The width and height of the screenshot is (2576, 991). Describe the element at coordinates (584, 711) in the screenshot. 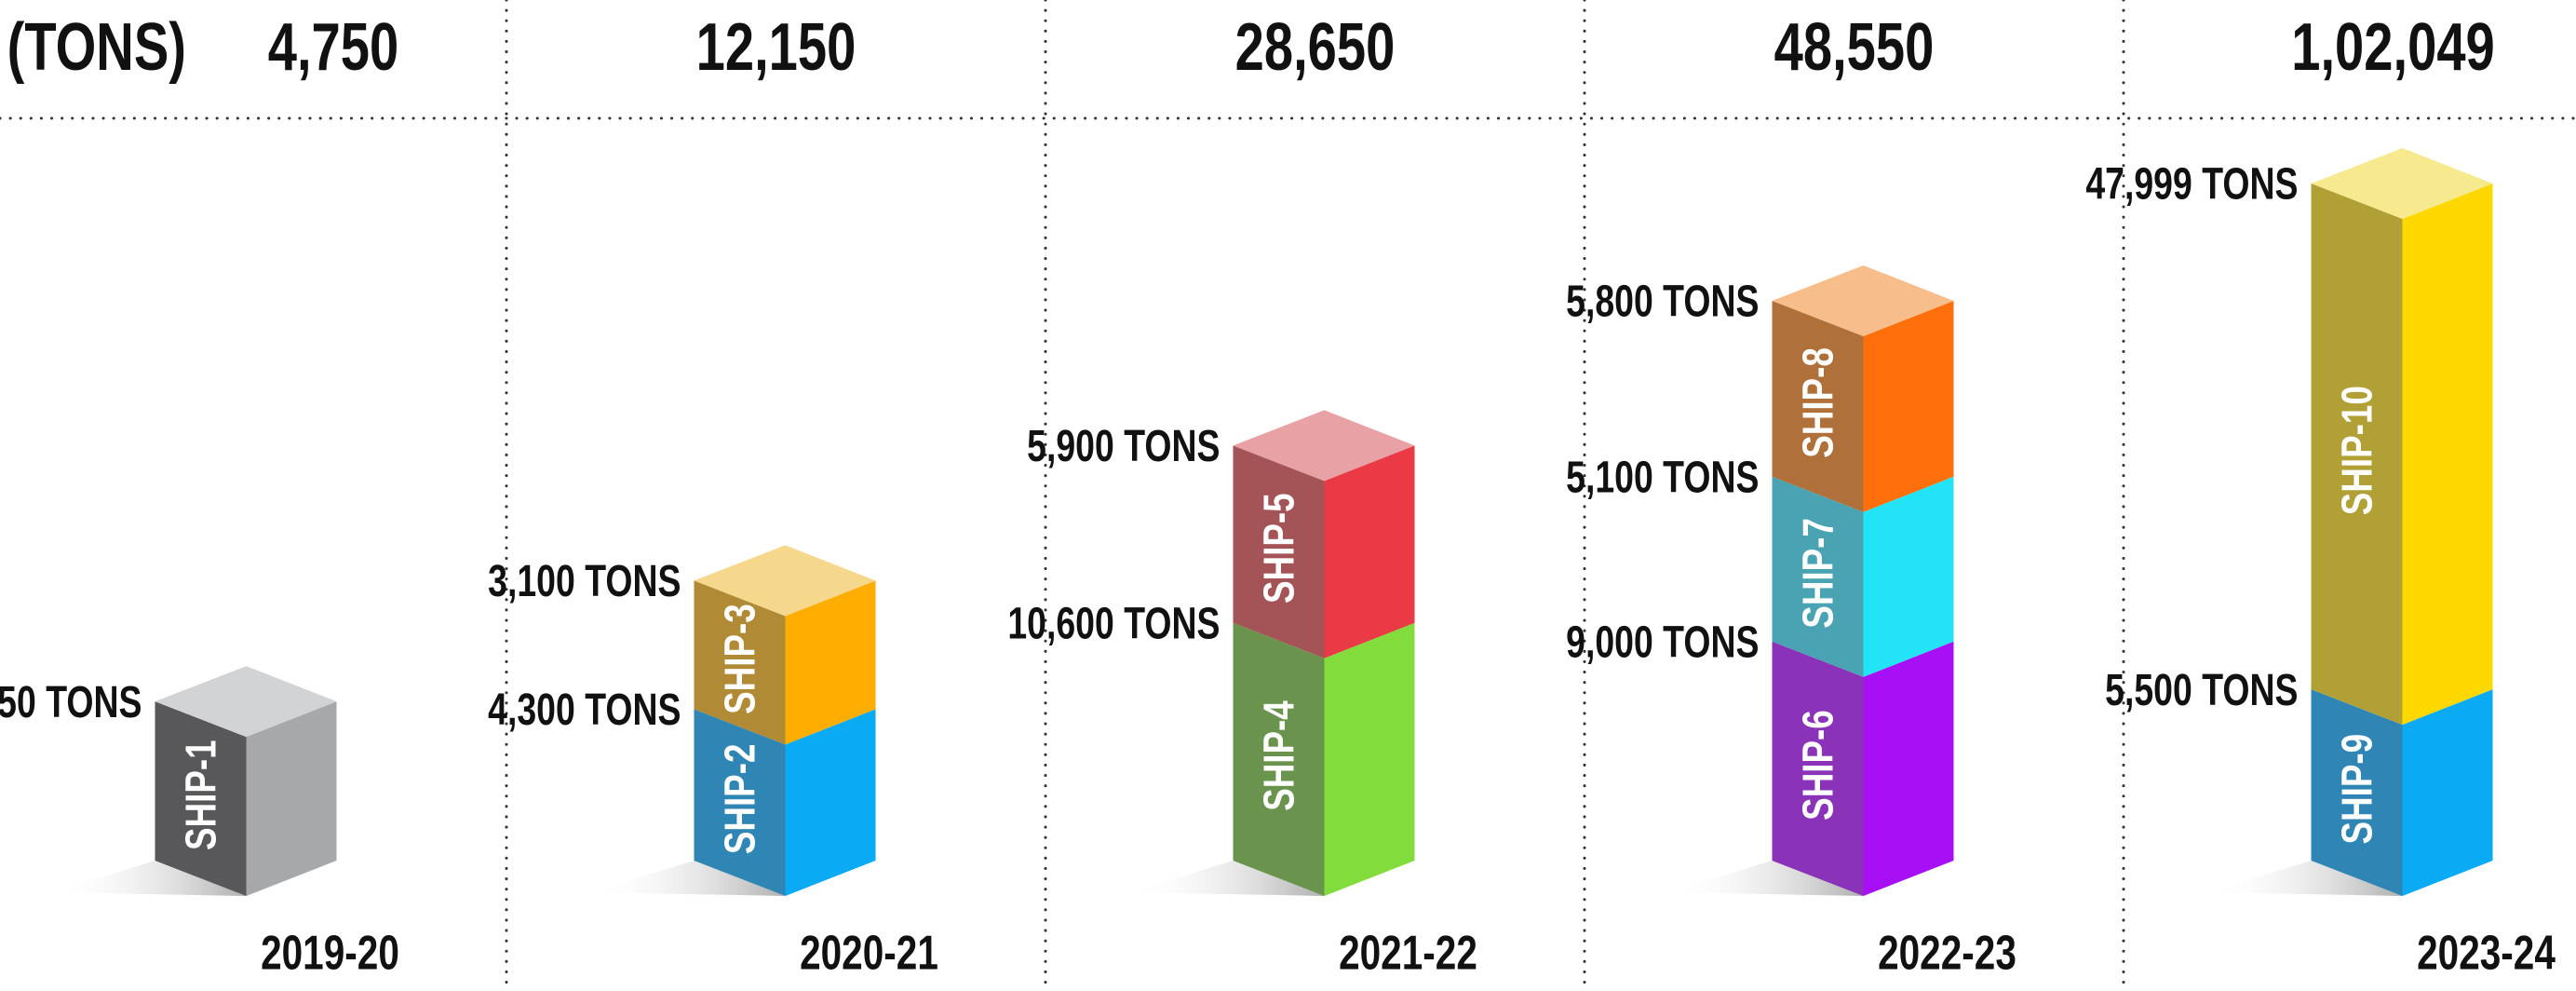

I see `value-label: 4,300 TONS` at that location.